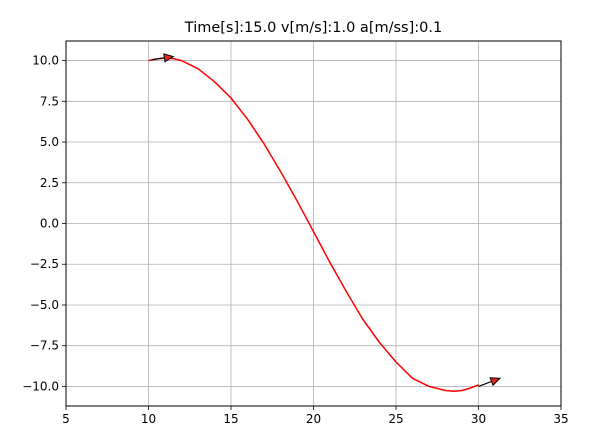 This screenshot has width=594, height=446. I want to click on x-tick-label: 30, so click(478, 419).